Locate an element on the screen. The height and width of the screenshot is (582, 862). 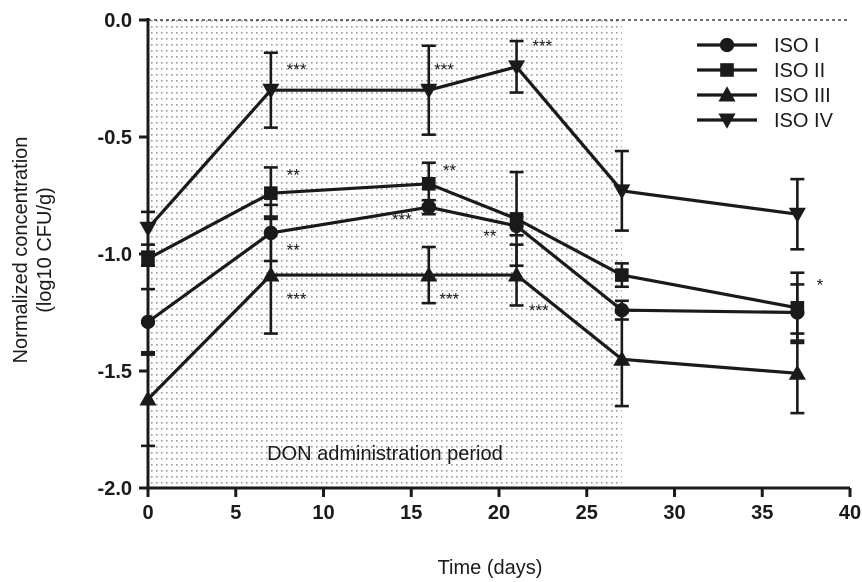
y-tick-label: -0.5 is located at coordinates (115, 138).